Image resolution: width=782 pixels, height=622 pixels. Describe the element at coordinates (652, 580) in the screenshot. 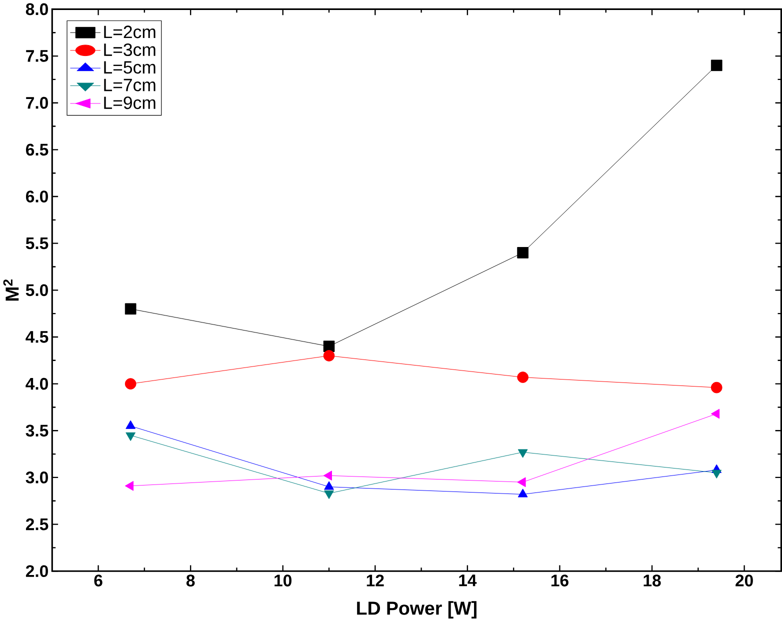

I see `x-tick-label: 18` at that location.